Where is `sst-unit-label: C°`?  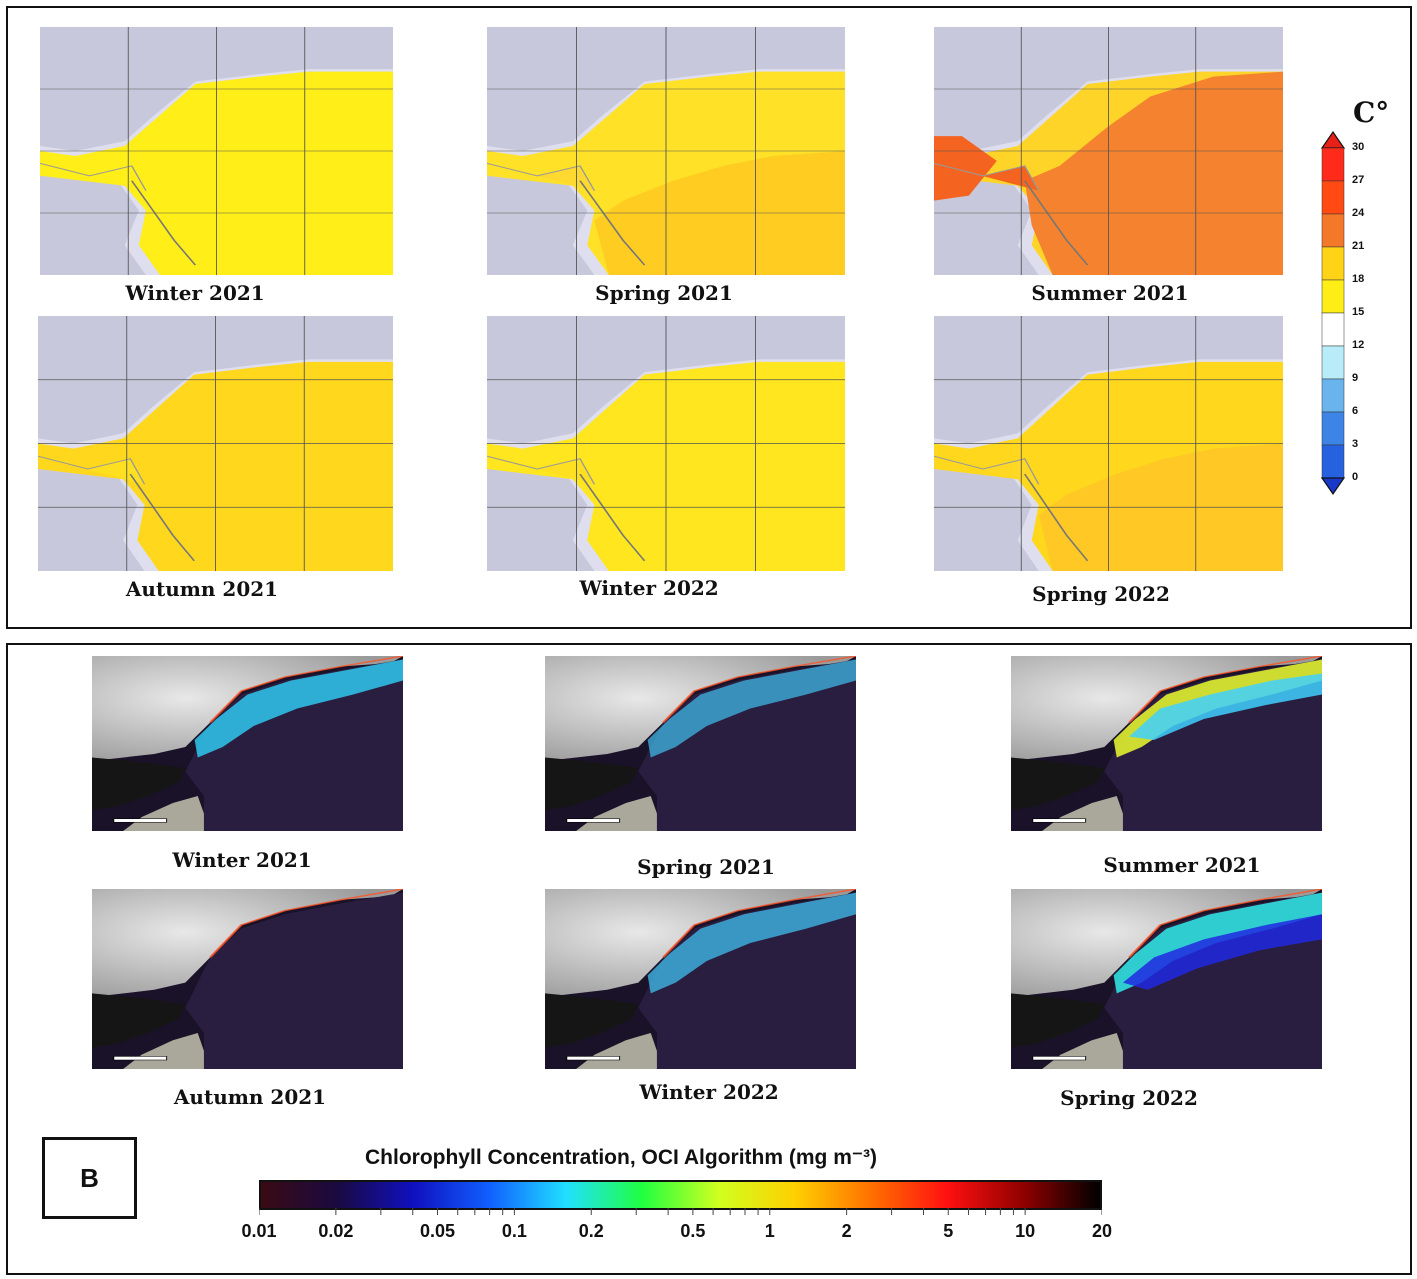 sst-unit-label: C° is located at coordinates (1371, 112).